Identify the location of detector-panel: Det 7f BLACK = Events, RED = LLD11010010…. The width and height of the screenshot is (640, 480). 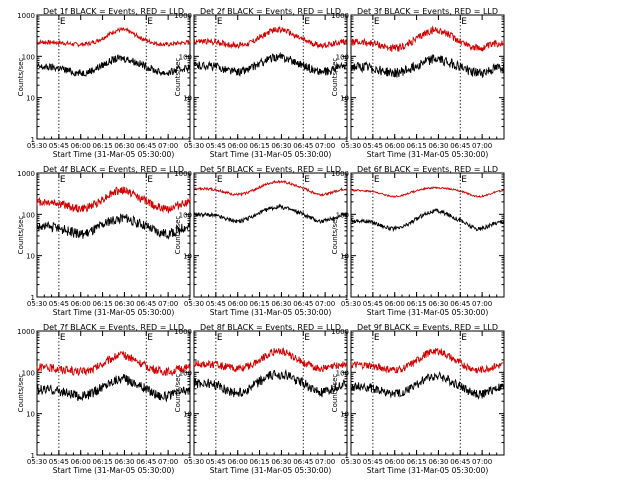
(104, 399).